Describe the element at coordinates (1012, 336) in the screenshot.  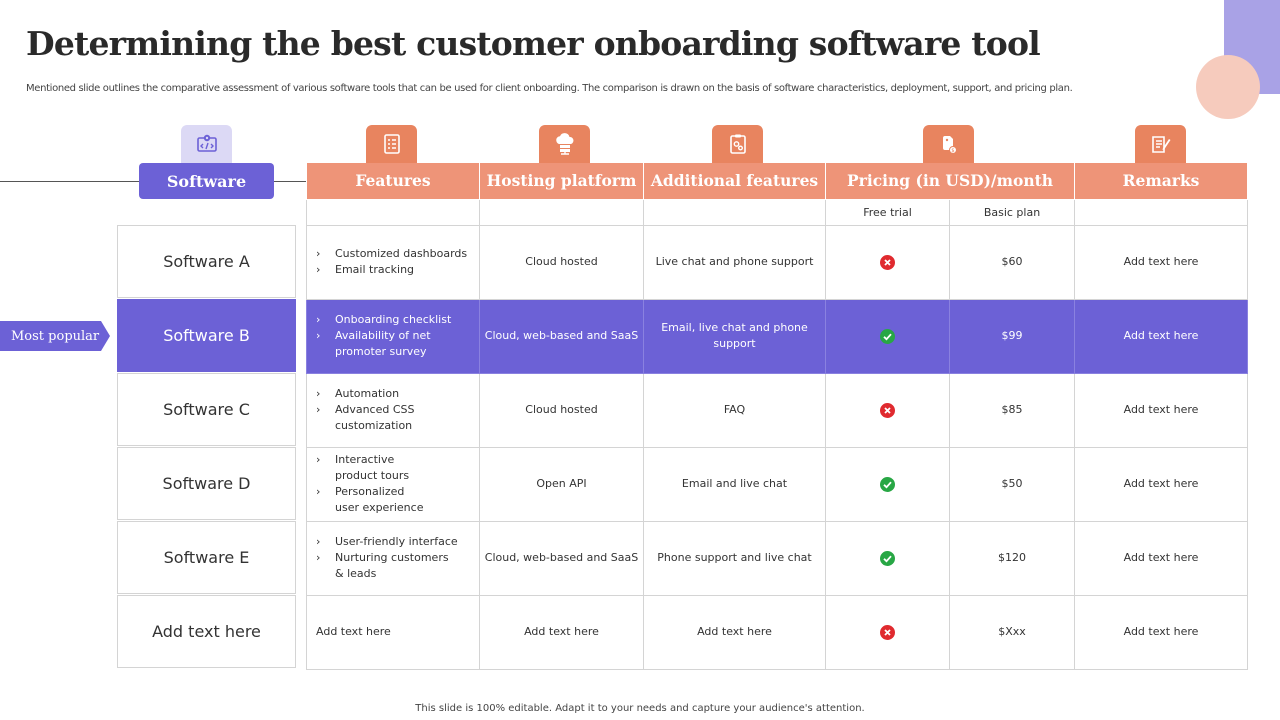
I see `basic-plan-cell: $99` at that location.